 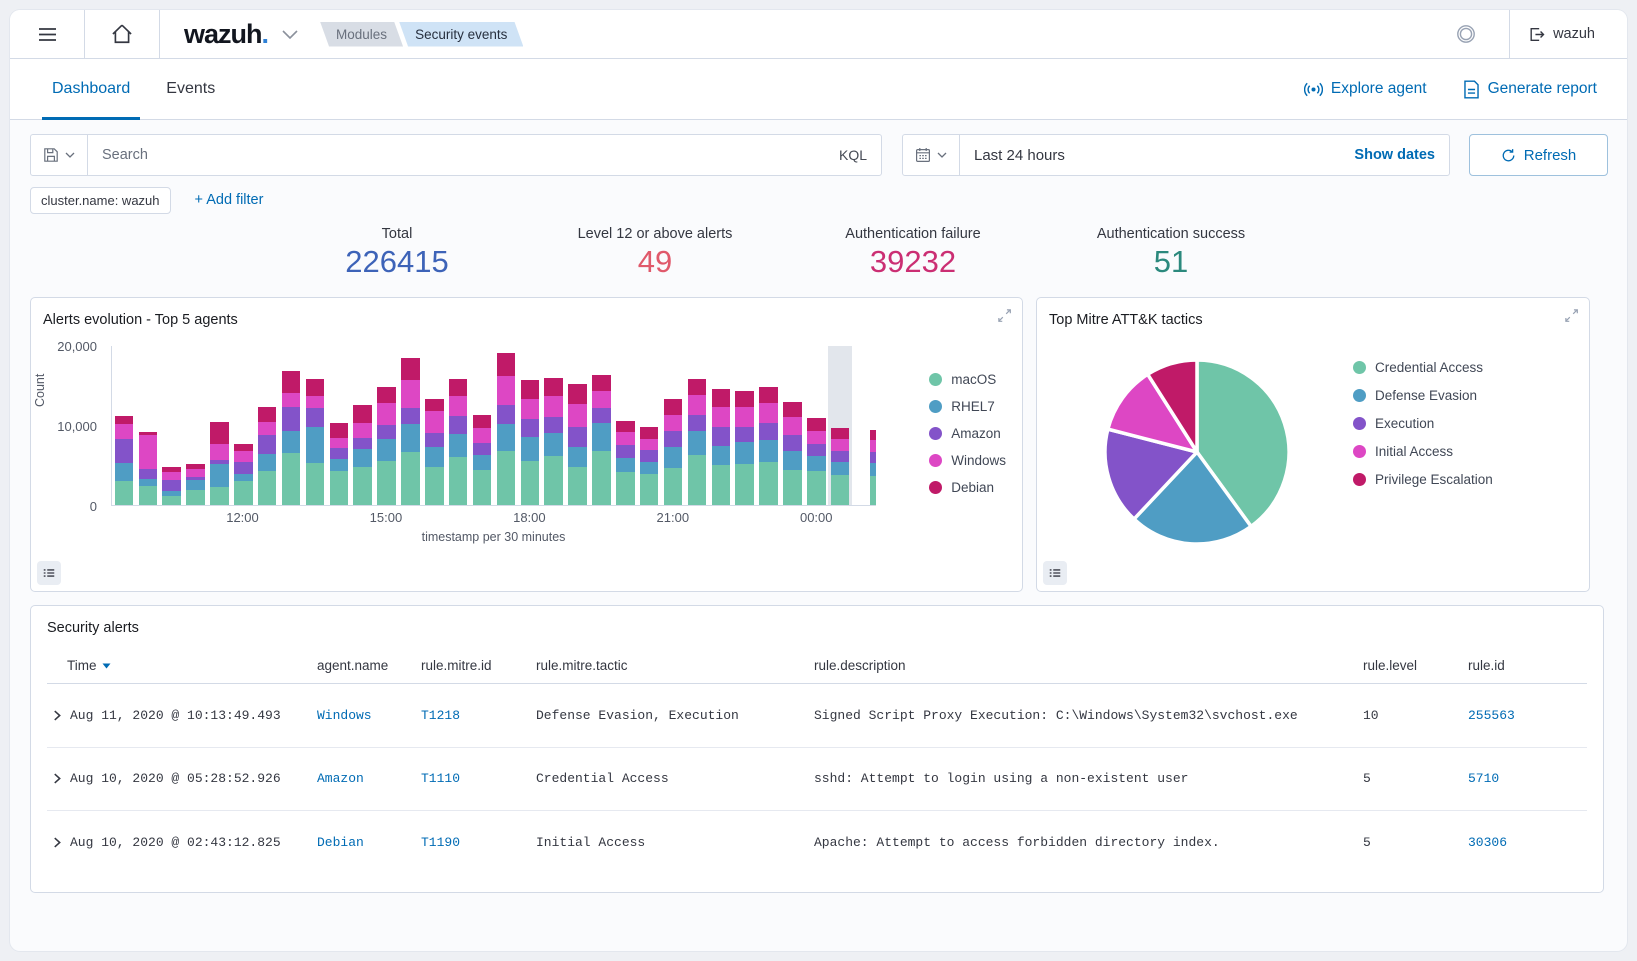 What do you see at coordinates (1423, 479) in the screenshot?
I see `legend-item-privilege-escalation: Privilege Escalation` at bounding box center [1423, 479].